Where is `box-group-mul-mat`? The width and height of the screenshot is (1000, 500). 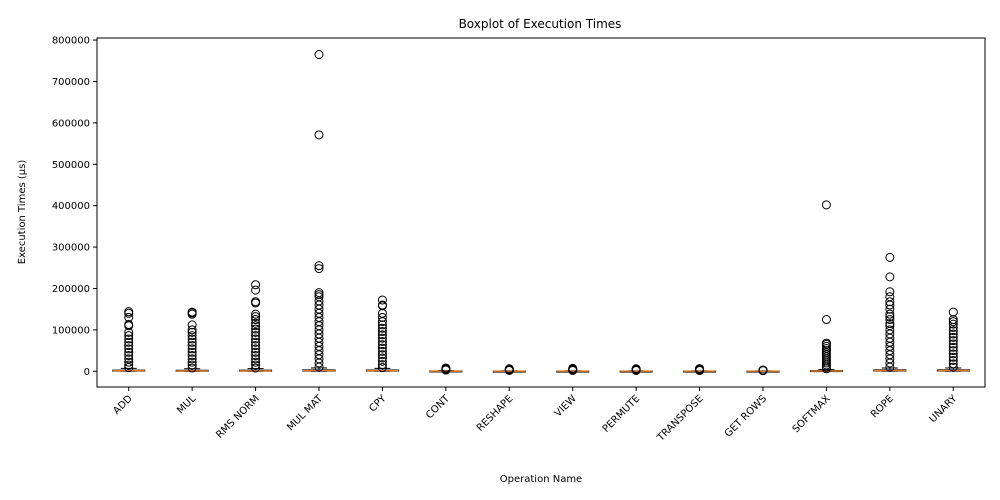
box-group-mul-mat is located at coordinates (319, 211).